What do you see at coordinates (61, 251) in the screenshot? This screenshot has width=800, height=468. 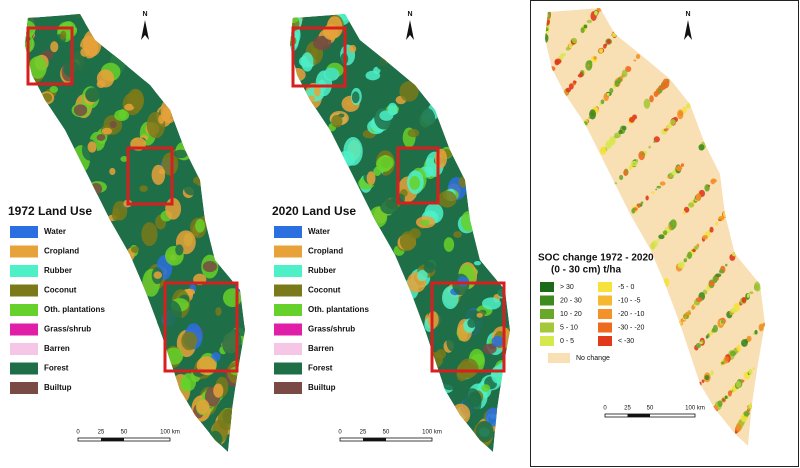 I see `legend-label: Cropland` at bounding box center [61, 251].